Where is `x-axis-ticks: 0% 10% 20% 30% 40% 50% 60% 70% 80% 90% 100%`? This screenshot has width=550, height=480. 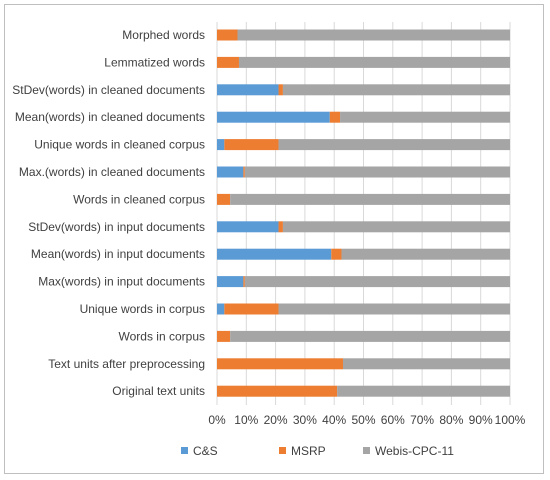 x-axis-ticks: 0% 10% 20% 30% 40% 50% 60% 70% 80% 90% 100% is located at coordinates (366, 420).